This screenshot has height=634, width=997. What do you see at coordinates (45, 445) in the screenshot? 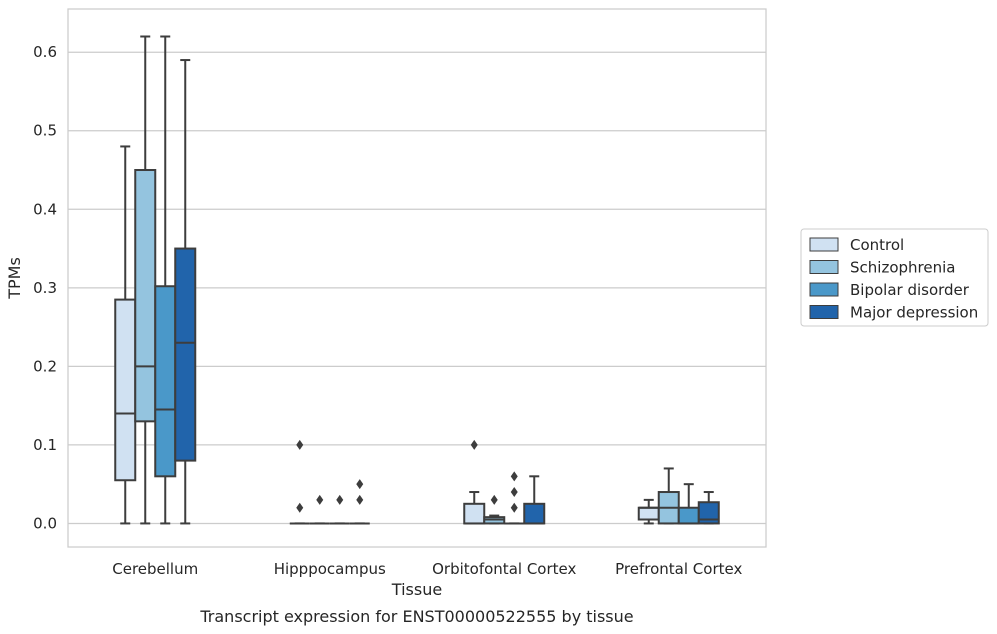
I see `y-tick-label: 0.1` at bounding box center [45, 445].